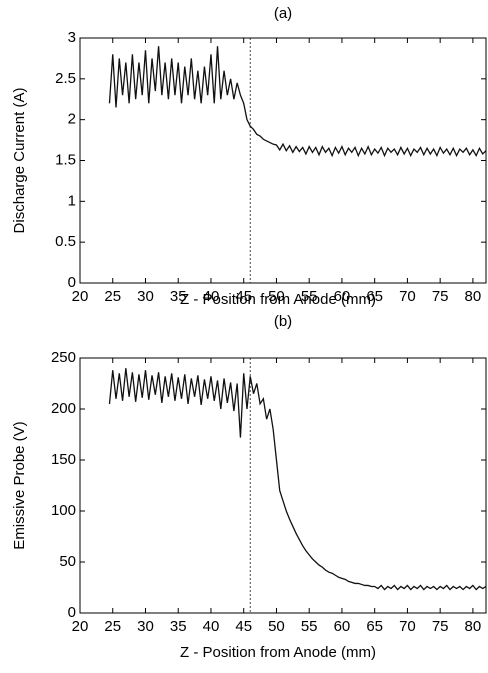  What do you see at coordinates (19, 161) in the screenshot?
I see `y-axis-label: Discharge Current (A)` at bounding box center [19, 161].